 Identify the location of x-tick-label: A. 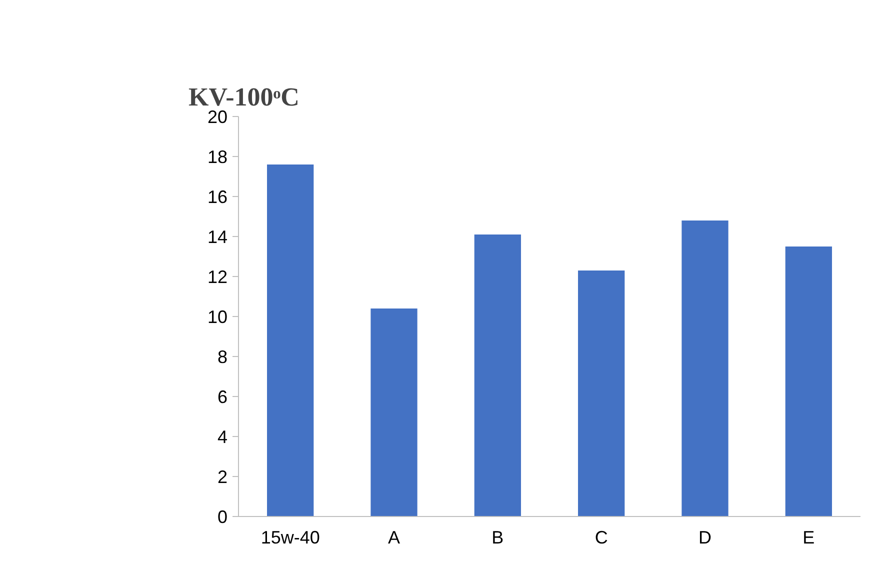
(394, 538).